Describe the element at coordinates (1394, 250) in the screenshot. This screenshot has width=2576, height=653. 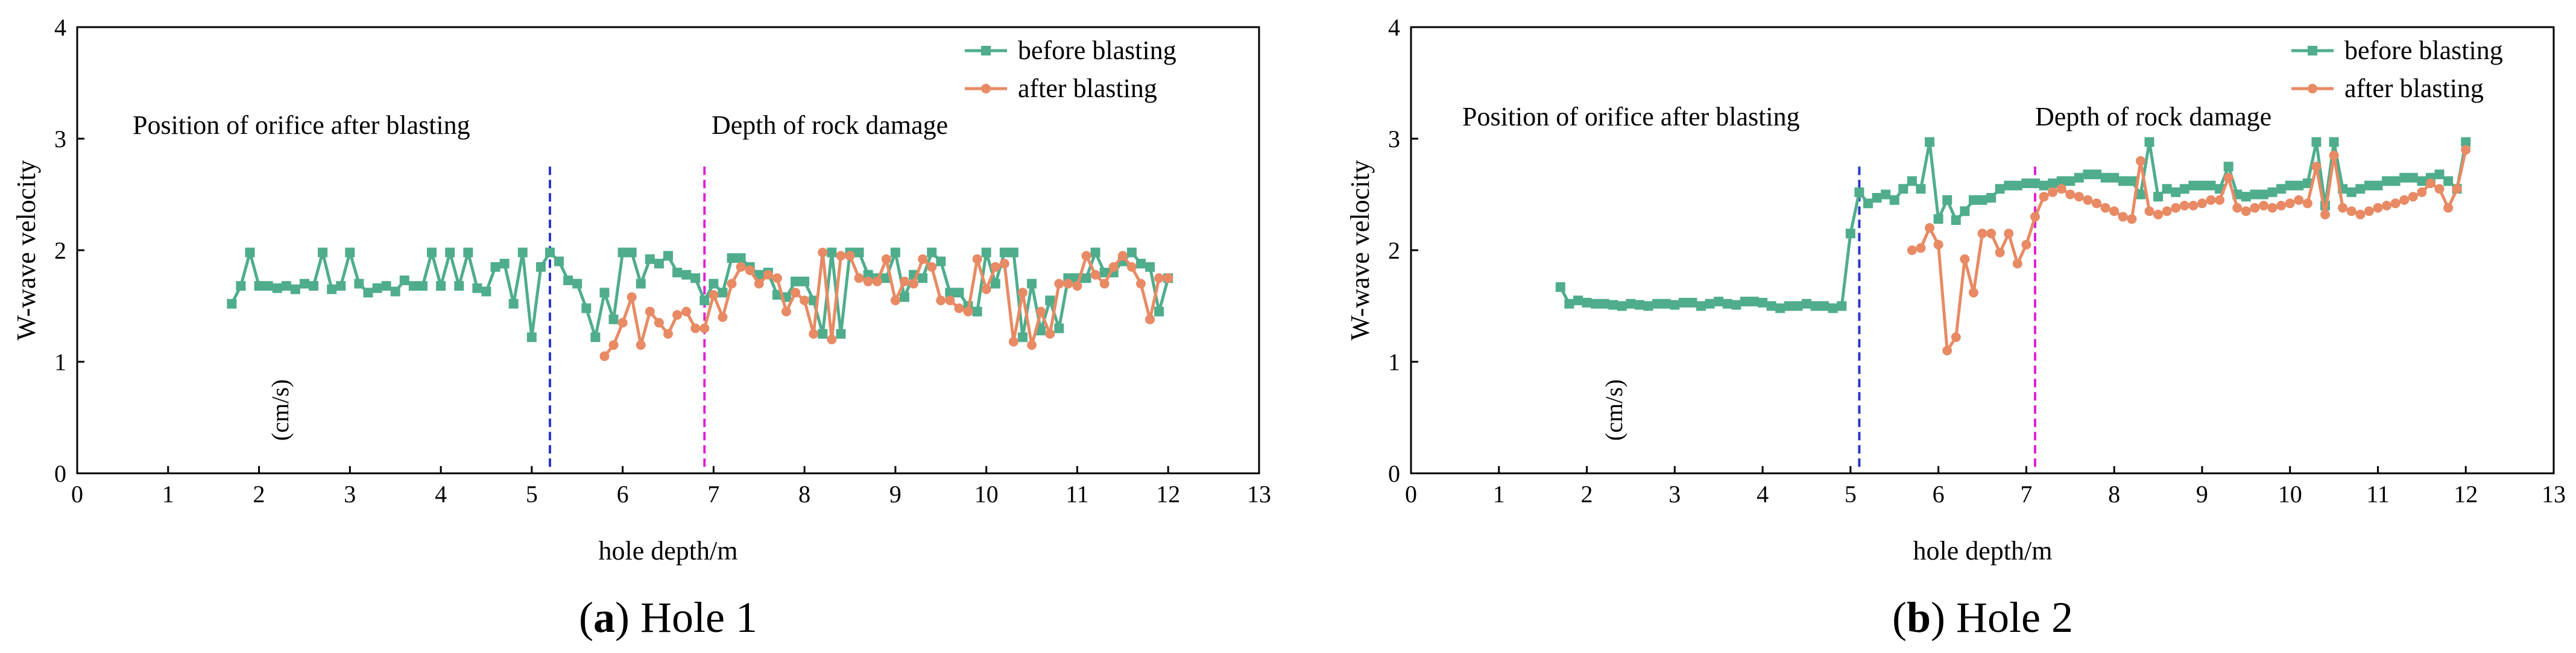
I see `y-tick-label: 2` at that location.